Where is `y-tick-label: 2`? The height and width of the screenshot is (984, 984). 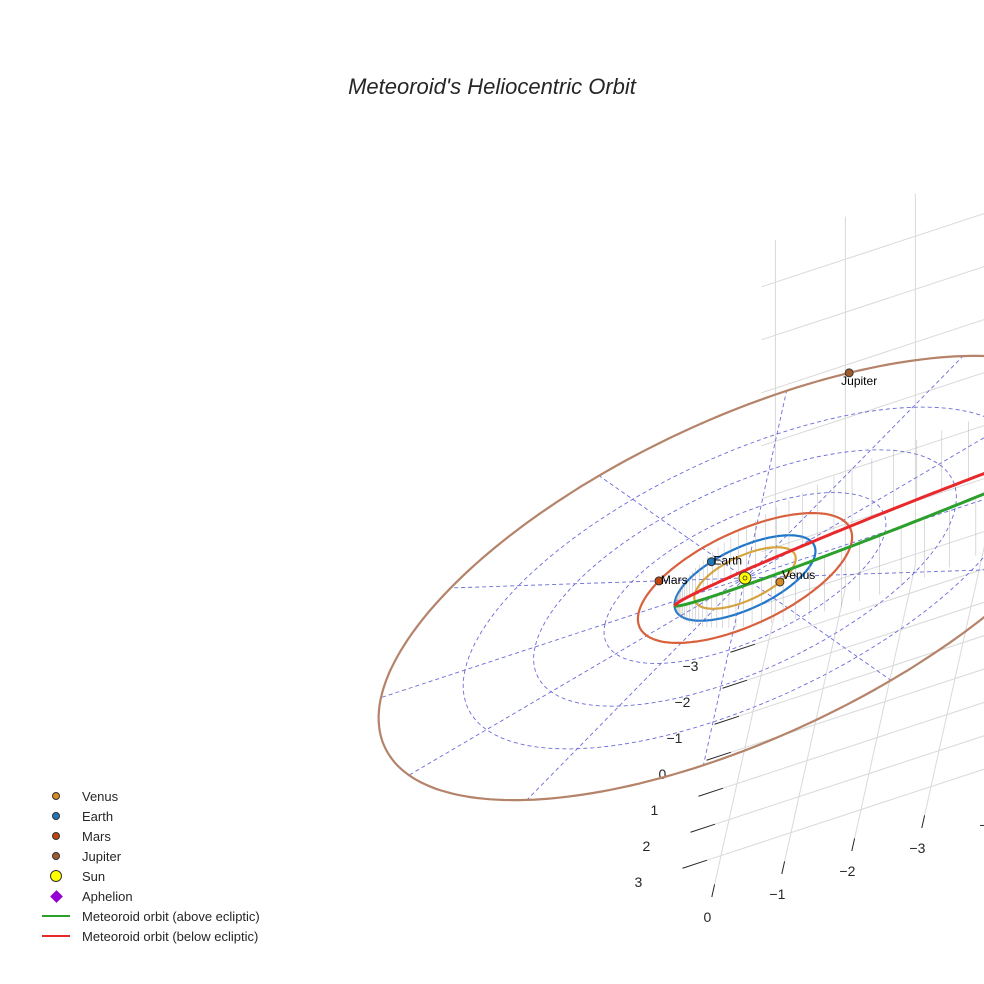 y-tick-label: 2 is located at coordinates (647, 846).